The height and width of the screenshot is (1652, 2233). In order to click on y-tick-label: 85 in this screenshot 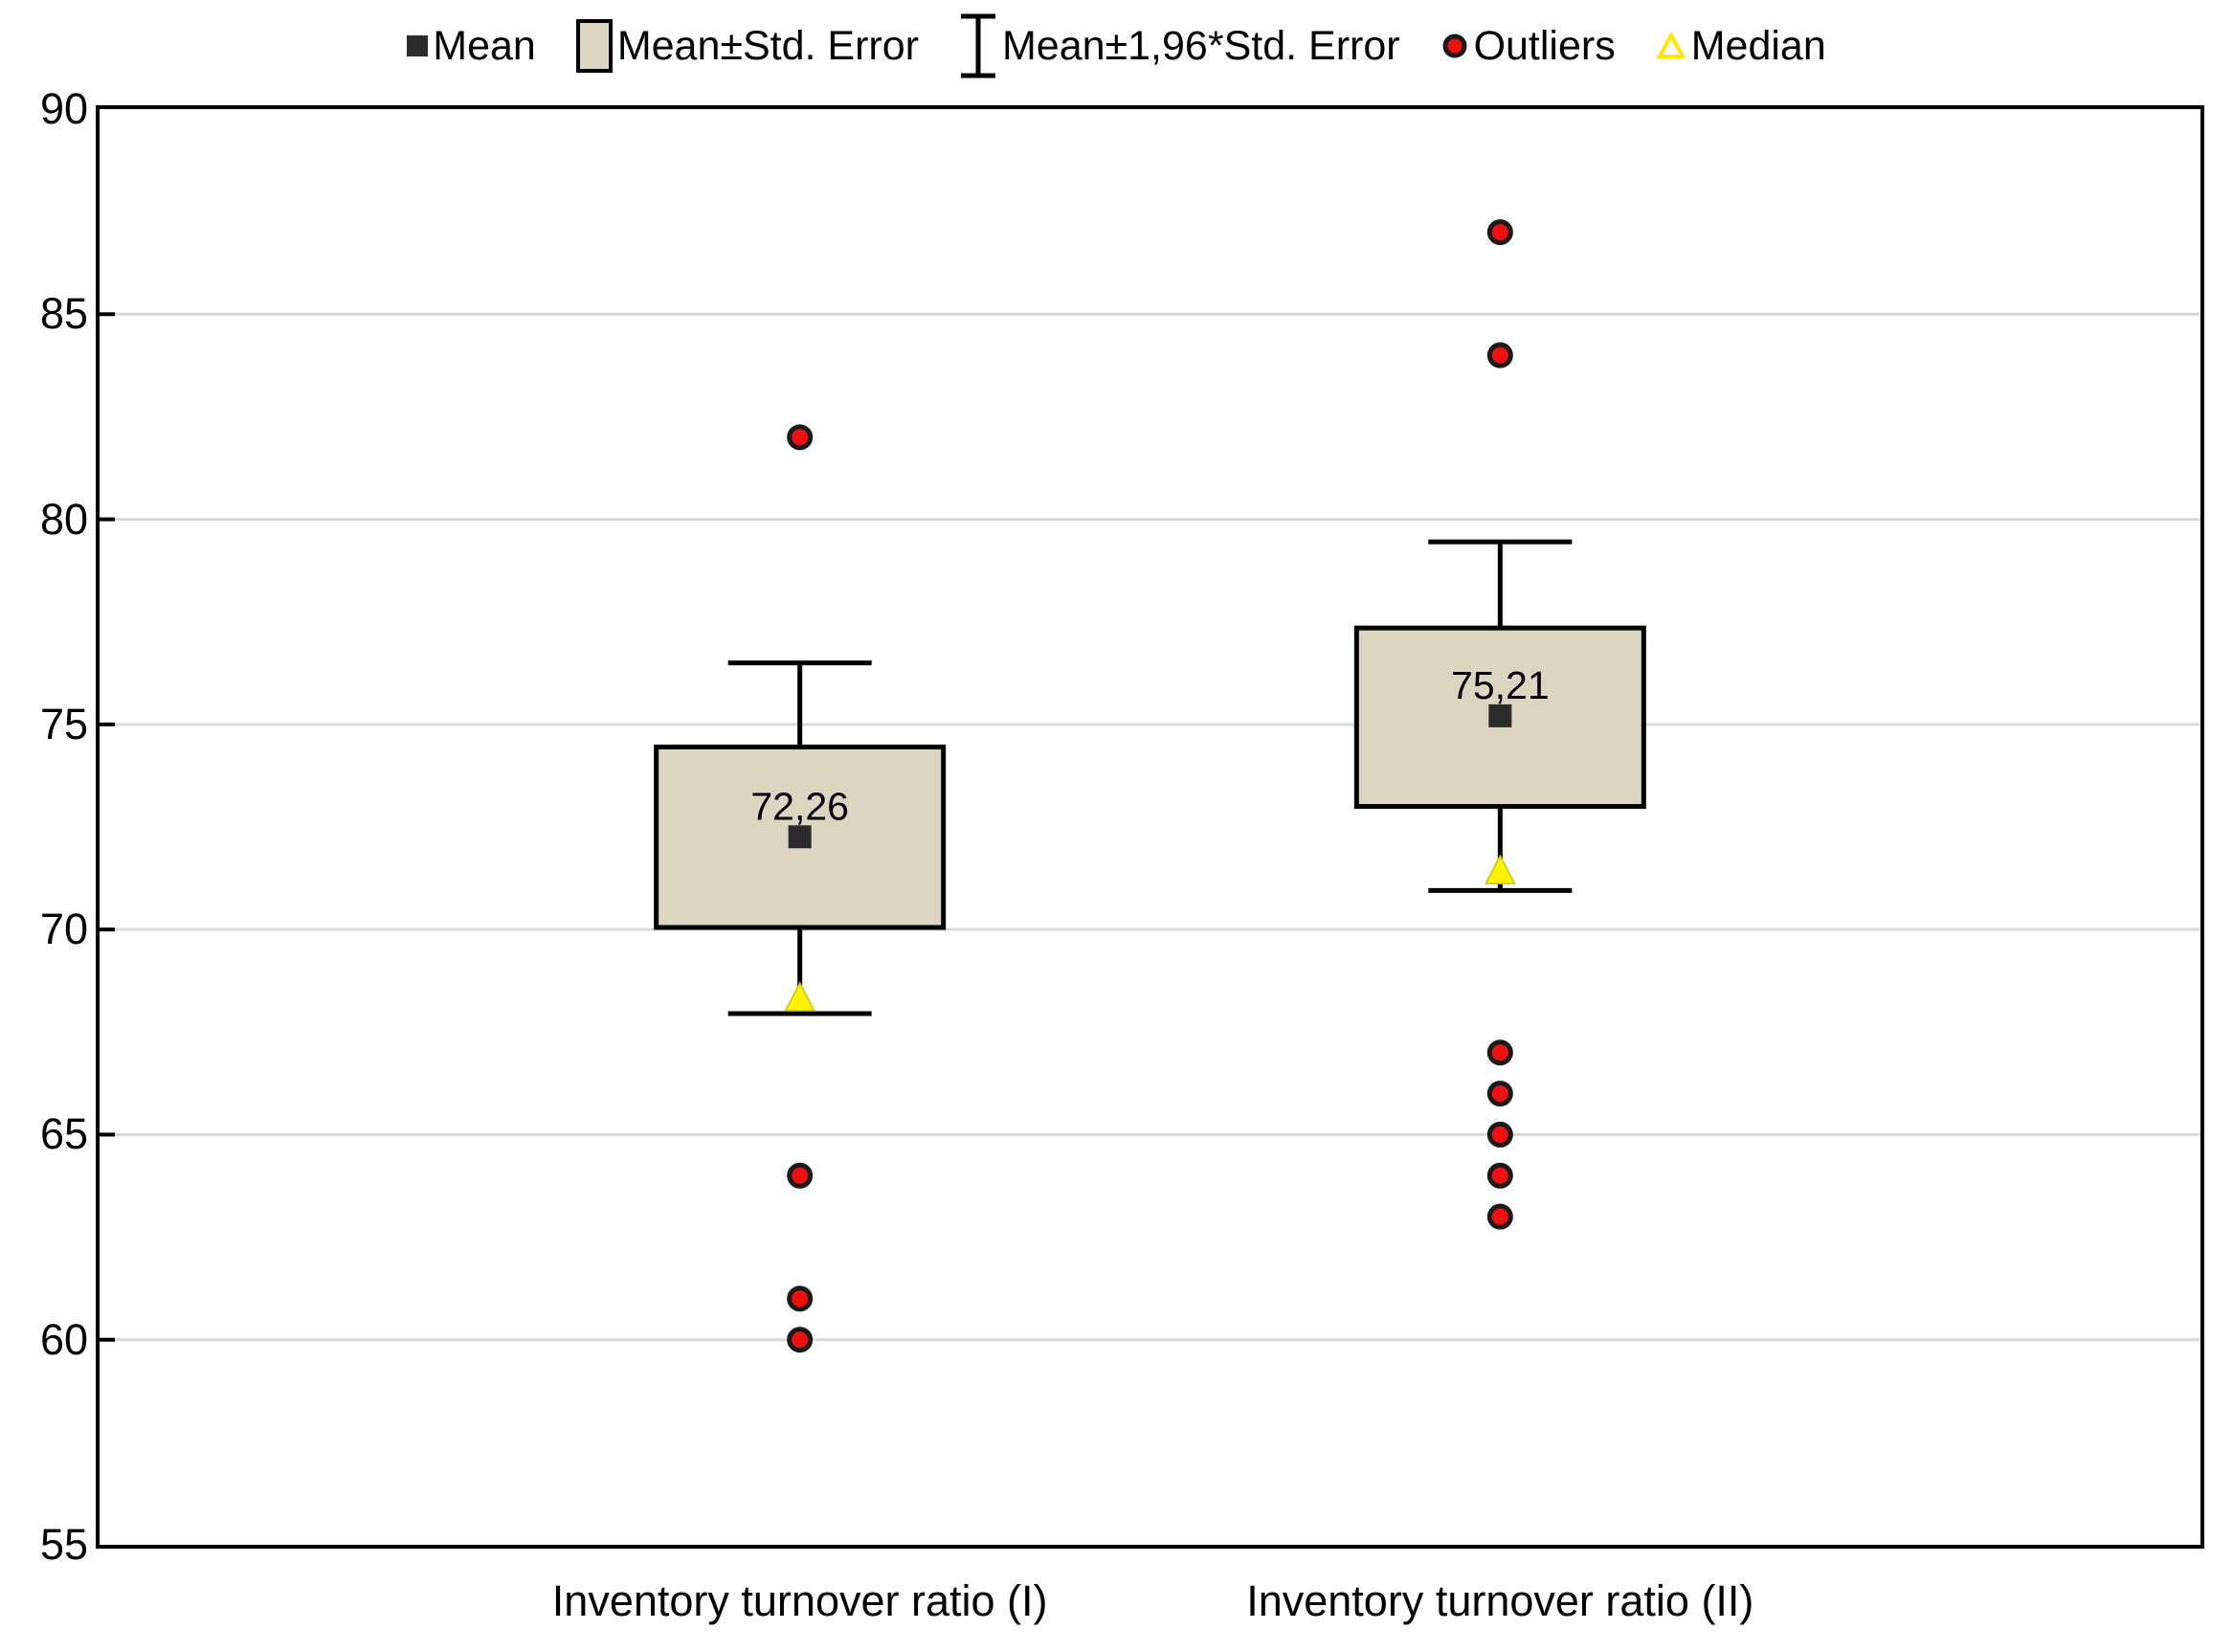, I will do `click(63, 314)`.